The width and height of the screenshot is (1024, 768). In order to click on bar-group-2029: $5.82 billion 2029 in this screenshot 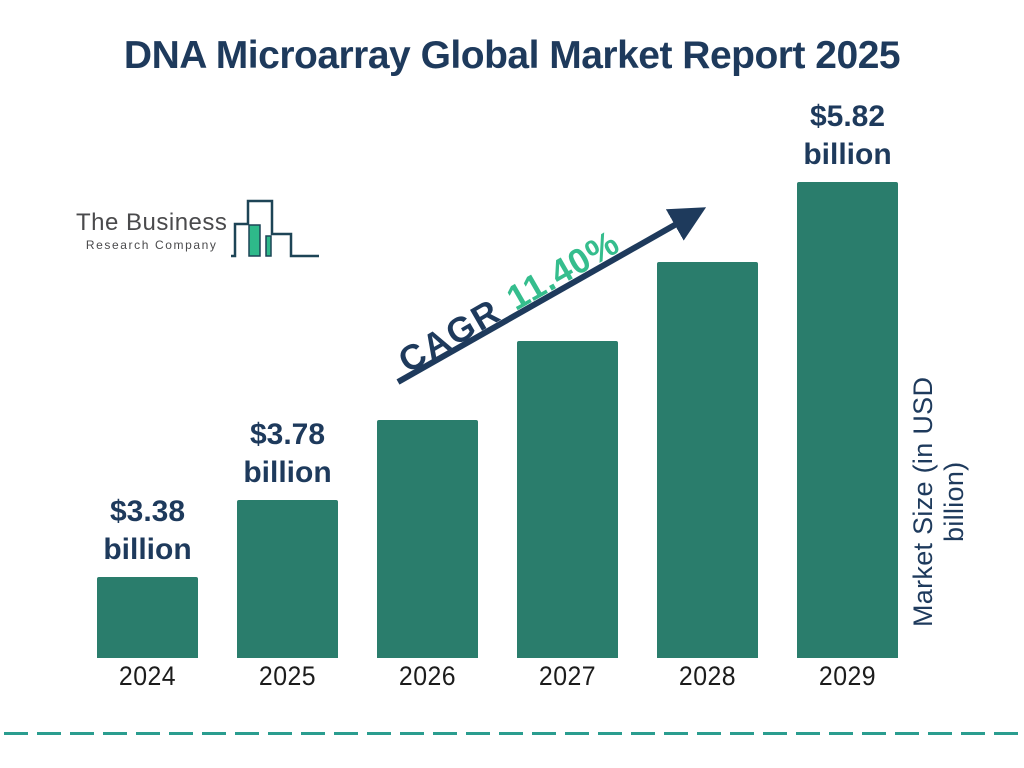, I will do `click(847, 384)`.